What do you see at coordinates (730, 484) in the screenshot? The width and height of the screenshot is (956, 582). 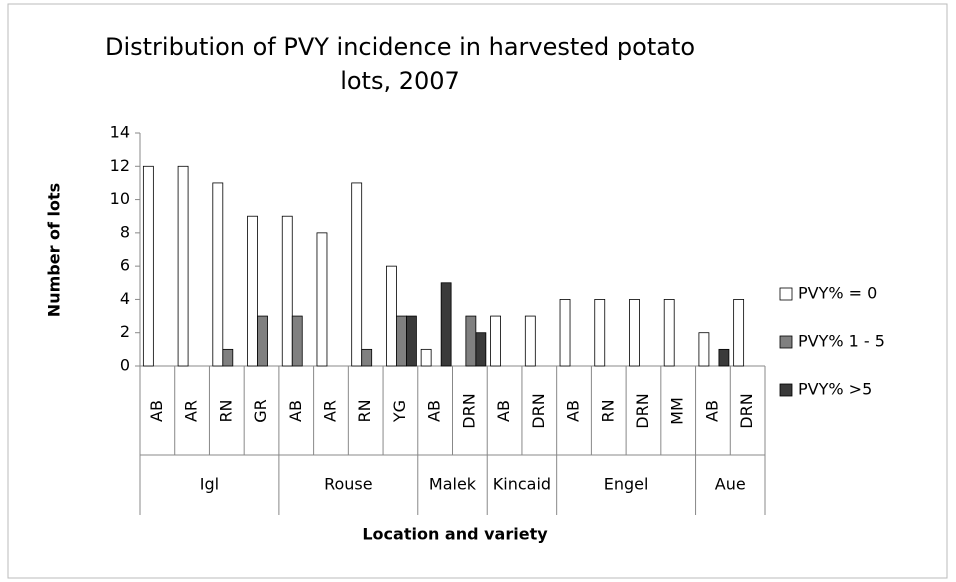 I see `group-label: Aue` at bounding box center [730, 484].